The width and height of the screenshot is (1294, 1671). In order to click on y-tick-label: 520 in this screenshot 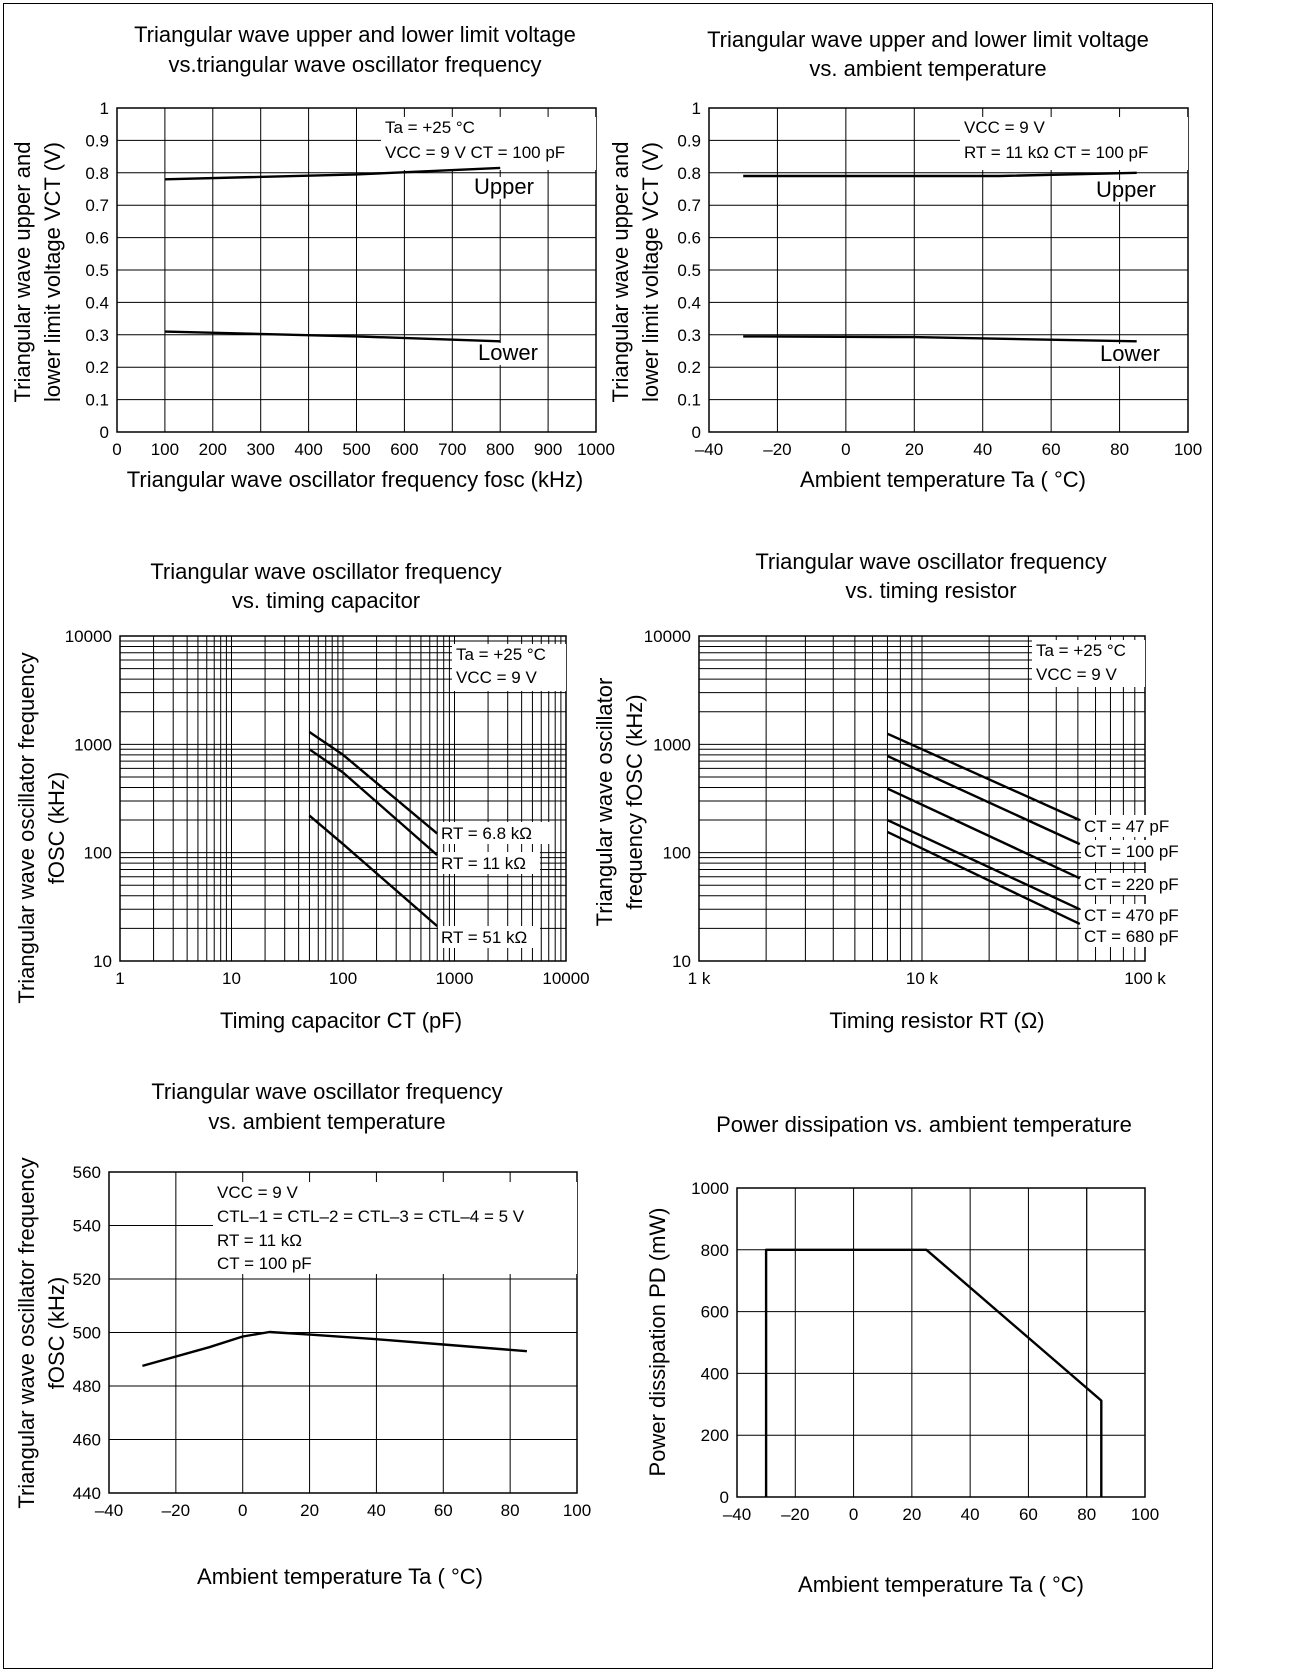, I will do `click(87, 1279)`.